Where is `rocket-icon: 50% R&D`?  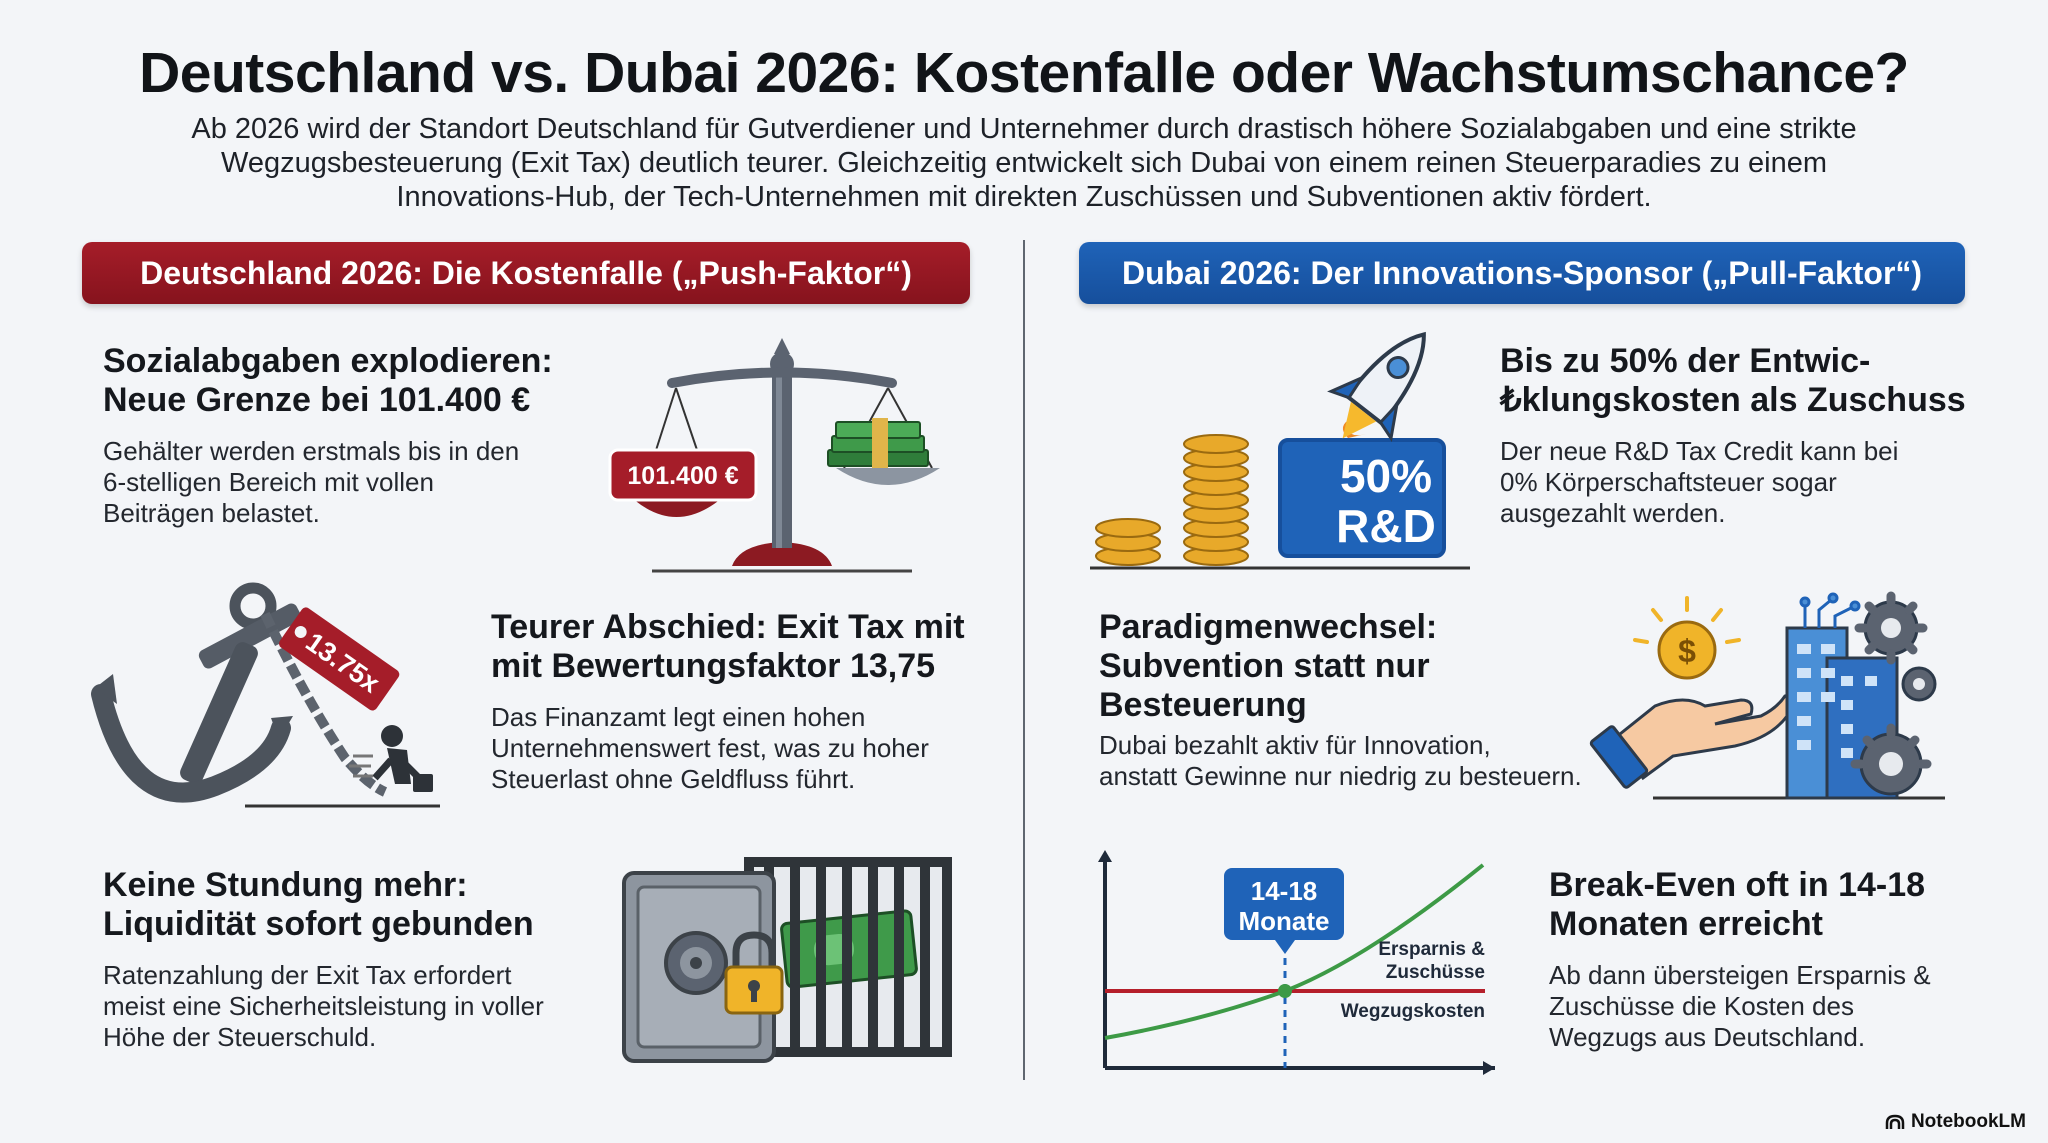
rocket-icon: 50% R&D is located at coordinates (1280, 450).